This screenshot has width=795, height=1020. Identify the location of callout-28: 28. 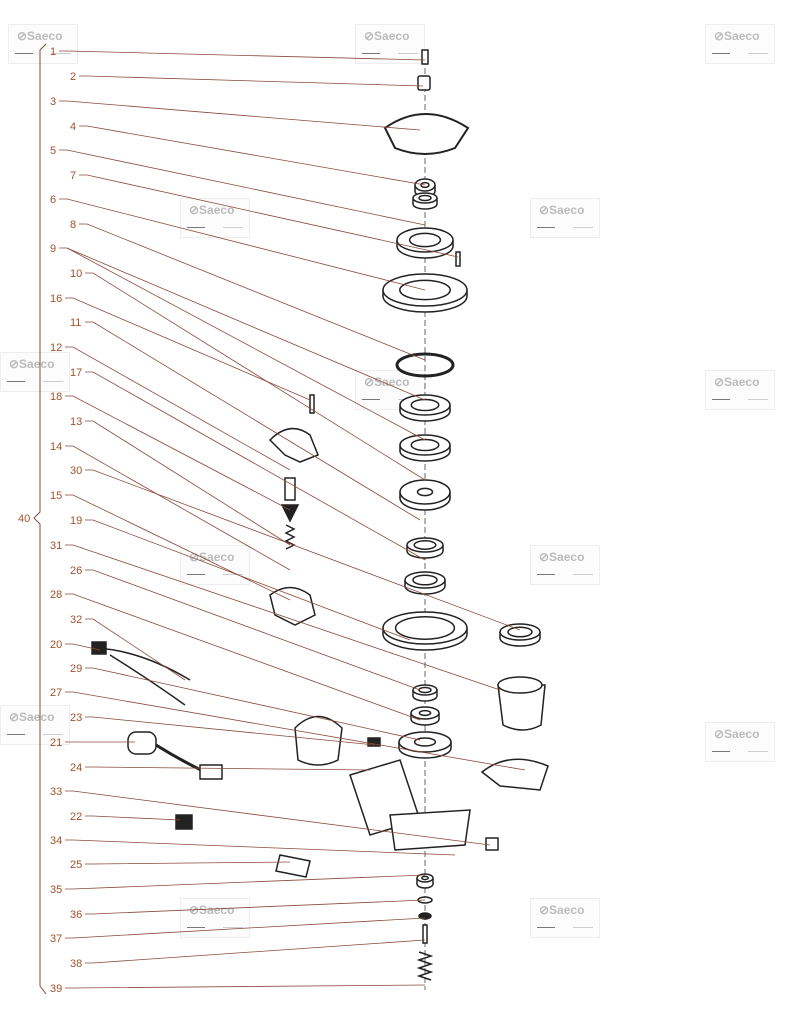
(235, 655).